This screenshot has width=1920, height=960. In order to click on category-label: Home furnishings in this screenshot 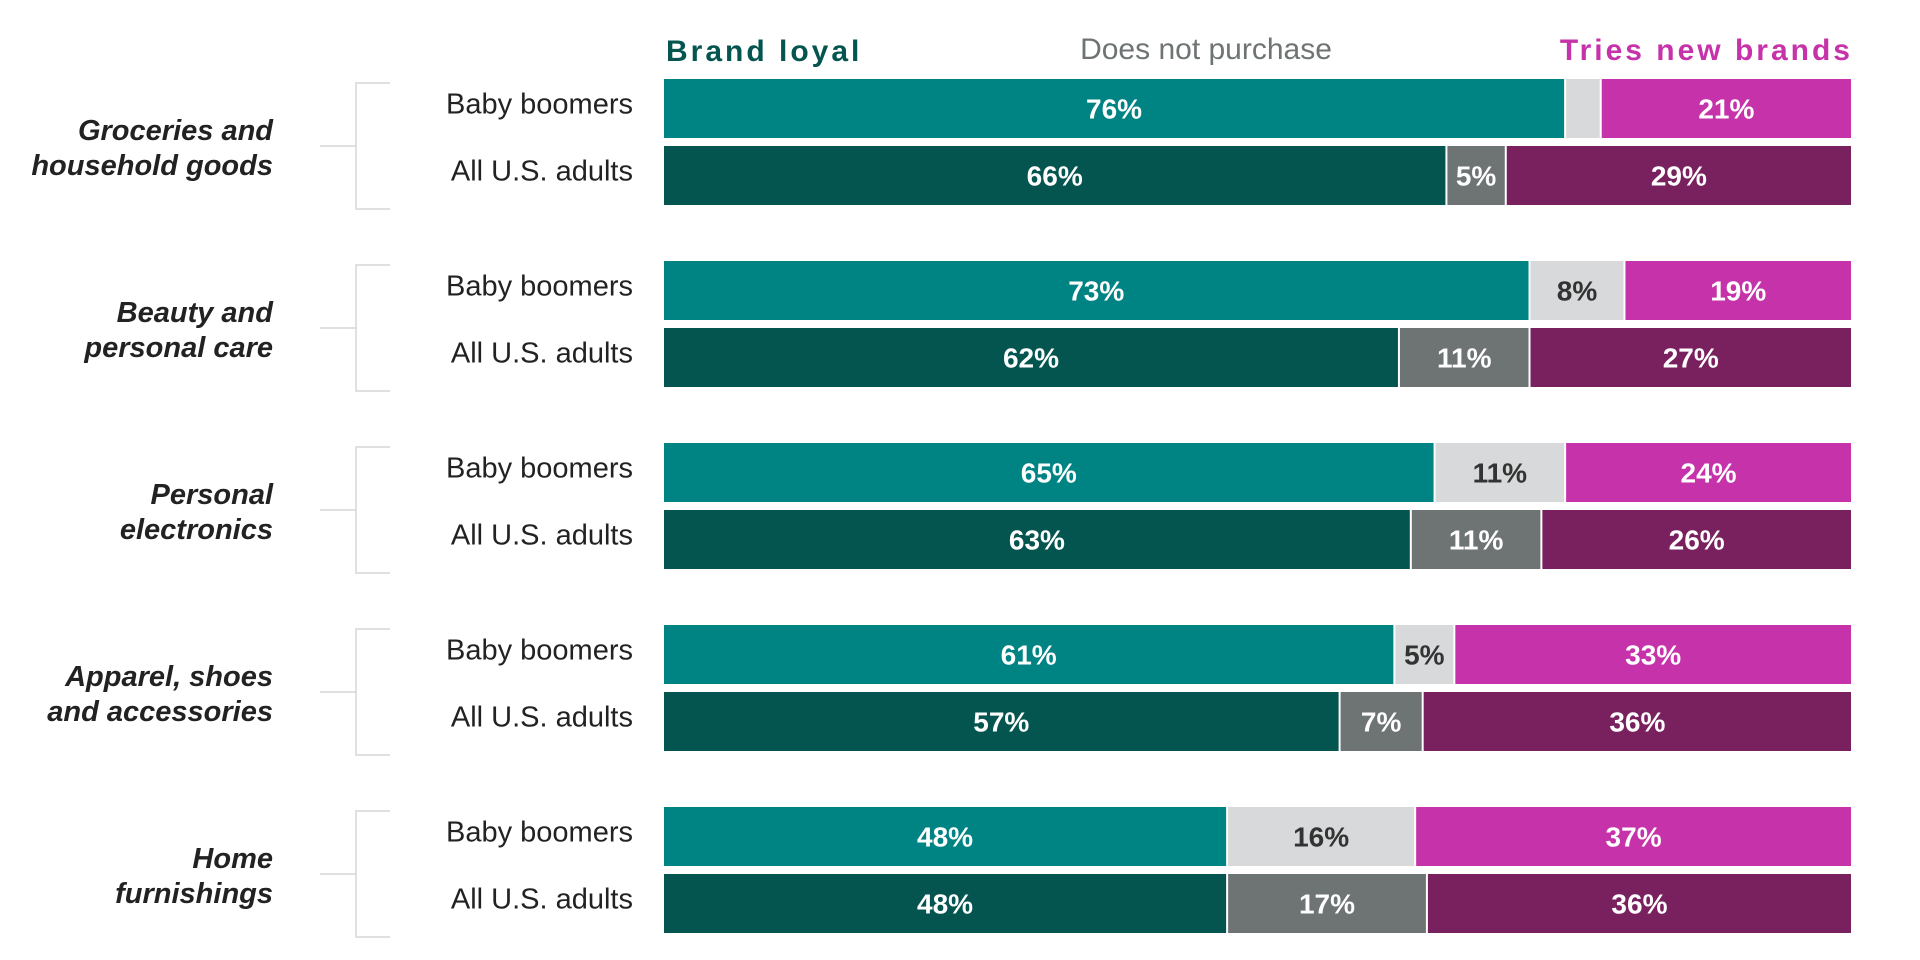, I will do `click(194, 876)`.